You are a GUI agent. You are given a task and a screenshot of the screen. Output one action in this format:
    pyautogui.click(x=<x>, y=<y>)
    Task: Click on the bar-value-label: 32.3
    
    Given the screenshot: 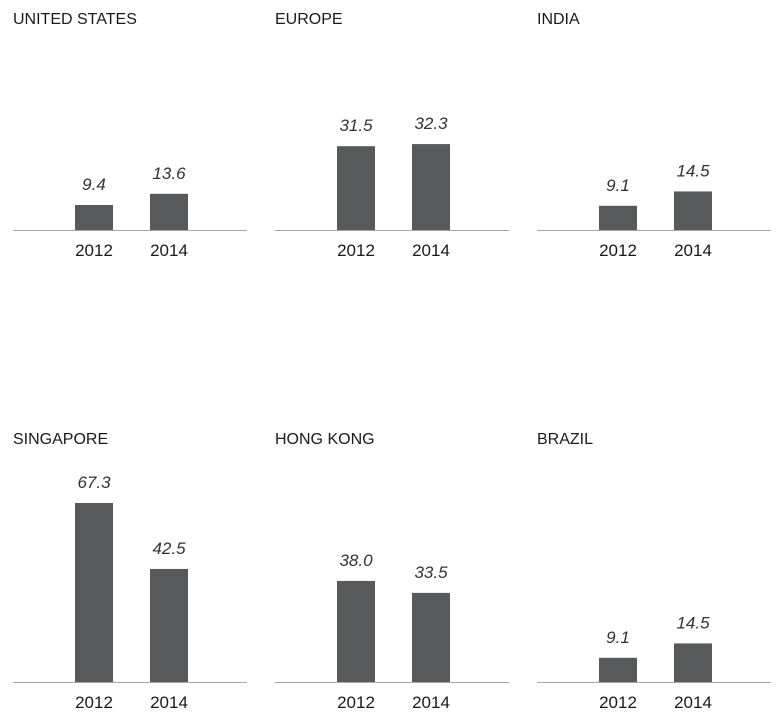 What is the action you would take?
    pyautogui.click(x=431, y=123)
    